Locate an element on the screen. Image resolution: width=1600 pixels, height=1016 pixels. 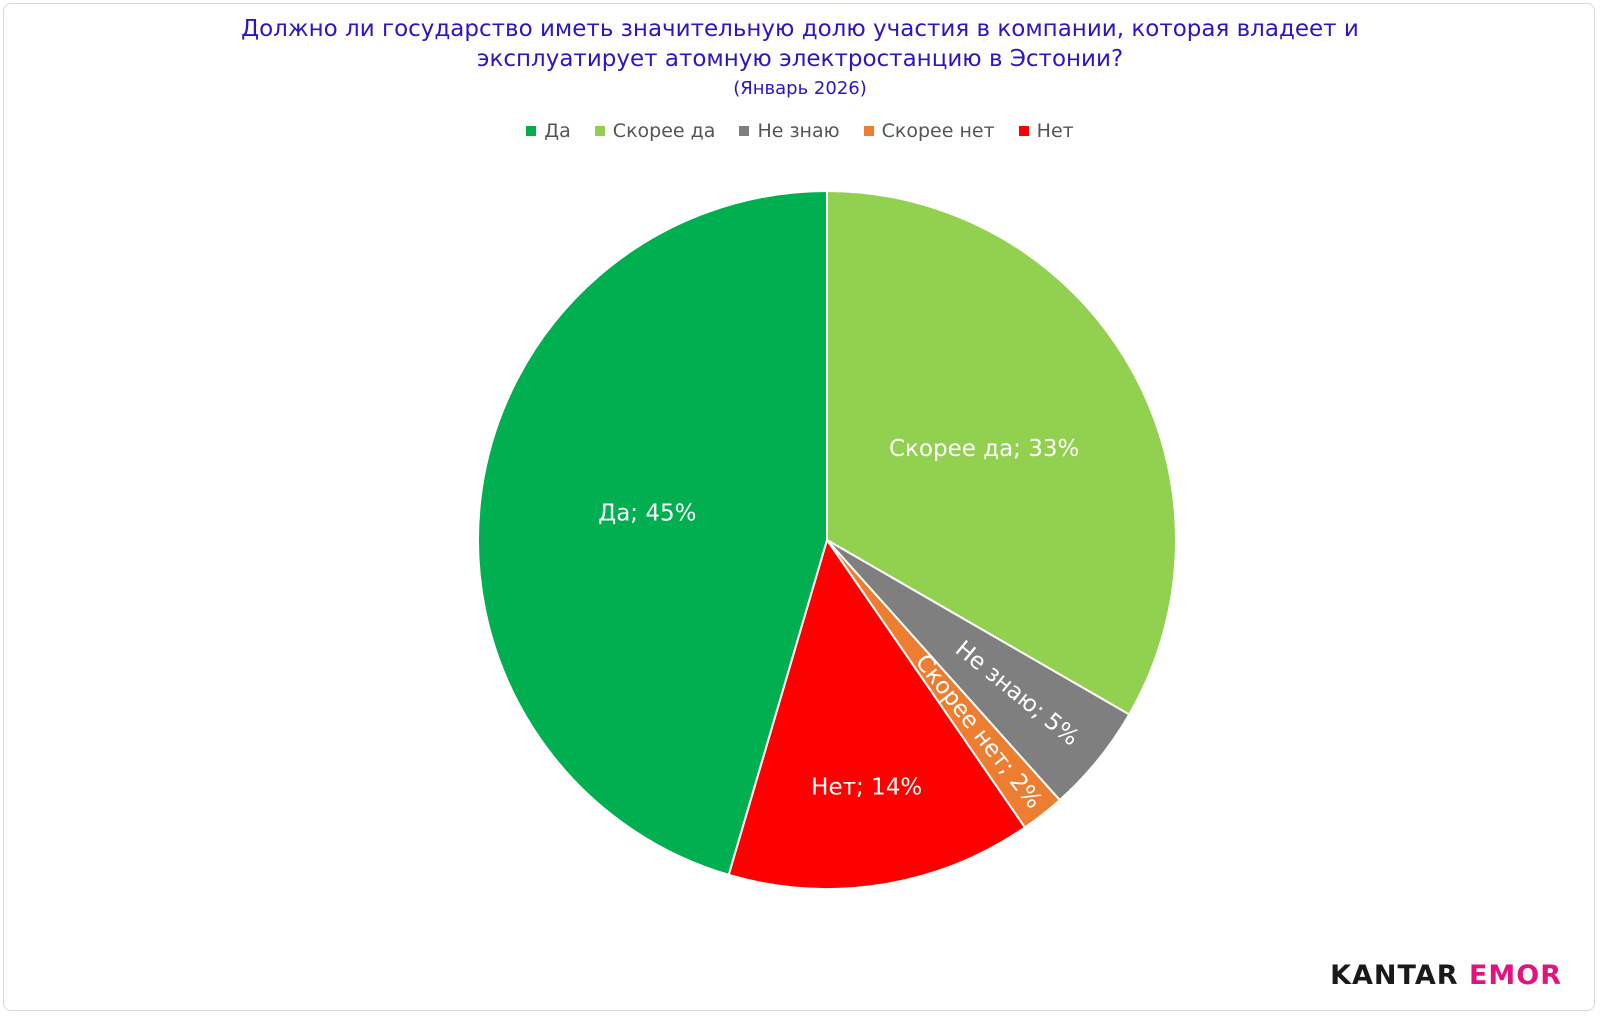
legend-label-skoree-da: Скорее да is located at coordinates (664, 131).